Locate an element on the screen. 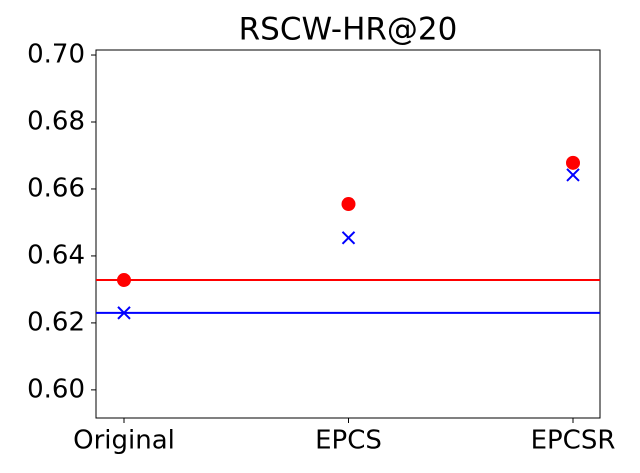 This screenshot has height=473, width=640. x-tick-label: EPCSR is located at coordinates (573, 441).